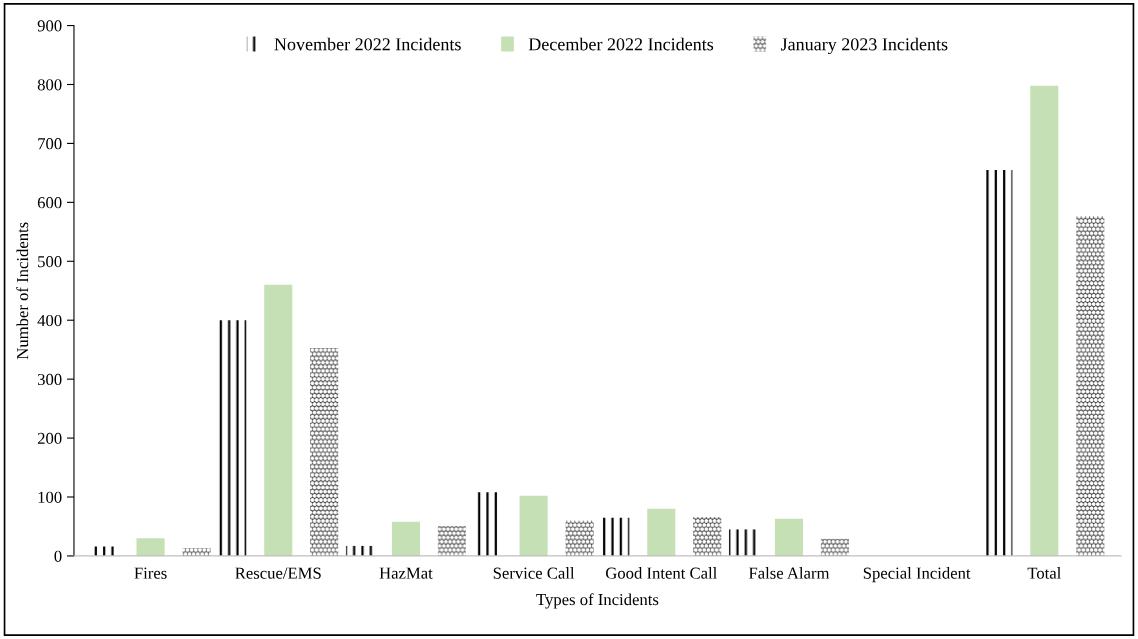 The image size is (1138, 639). What do you see at coordinates (367, 44) in the screenshot?
I see `legend-label: November 2022 Incidents` at bounding box center [367, 44].